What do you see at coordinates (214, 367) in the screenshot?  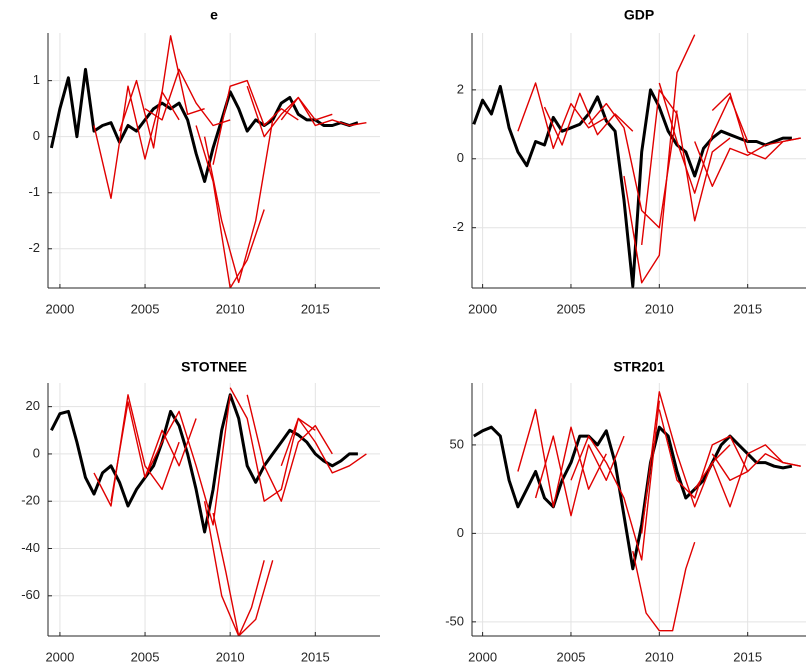 I see `subplot-title: STOTNEE` at bounding box center [214, 367].